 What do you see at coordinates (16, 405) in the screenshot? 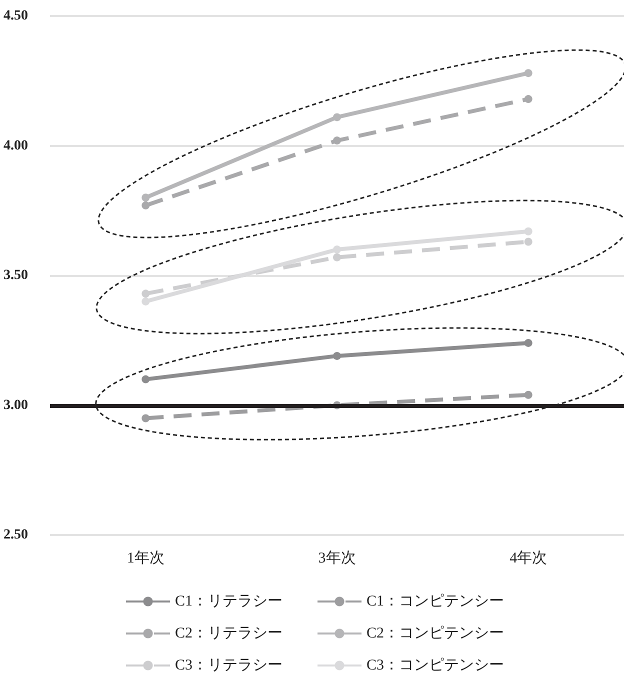
I see `y-tick-label: 3.00` at bounding box center [16, 405].